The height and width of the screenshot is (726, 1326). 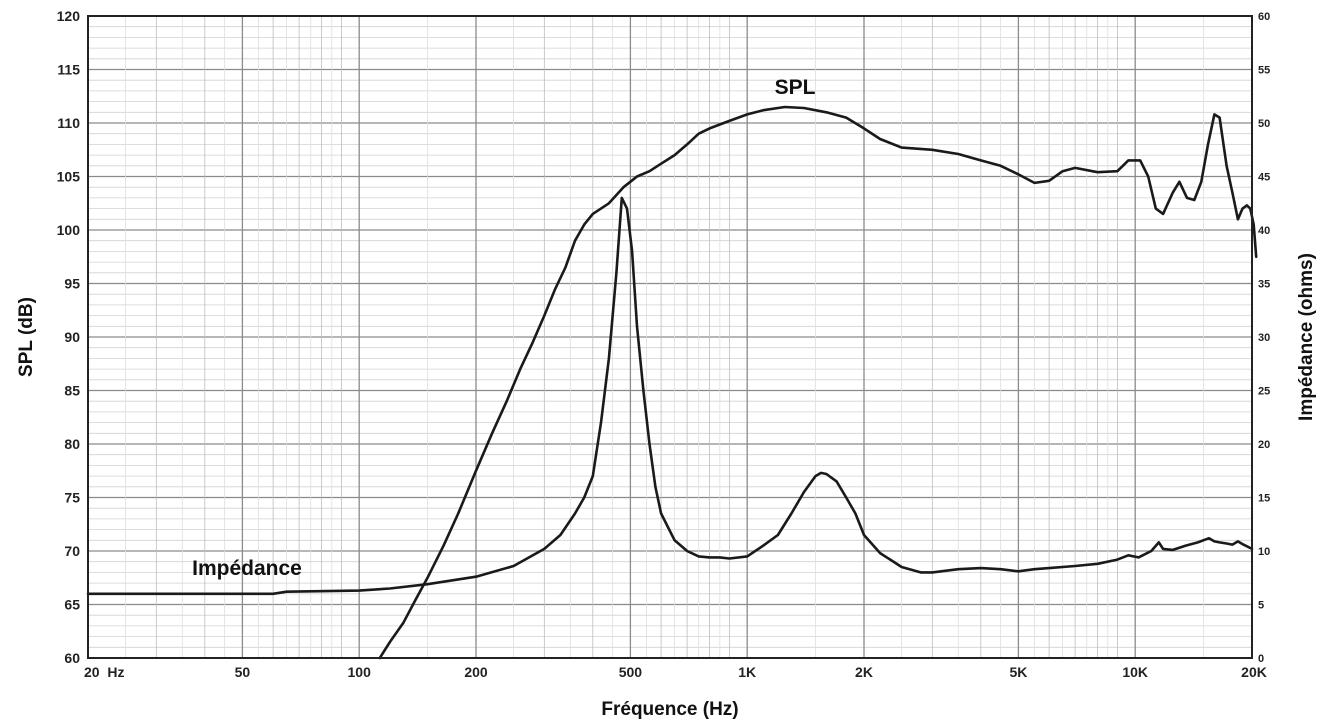 What do you see at coordinates (1261, 659) in the screenshot?
I see `y2-tick-label: 0` at bounding box center [1261, 659].